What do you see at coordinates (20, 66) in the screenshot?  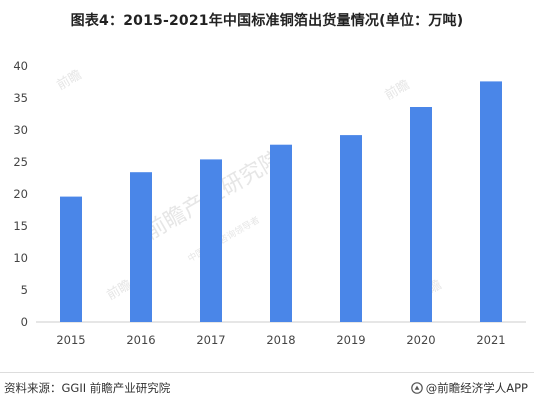 I see `y-tick-label: 40` at bounding box center [20, 66].